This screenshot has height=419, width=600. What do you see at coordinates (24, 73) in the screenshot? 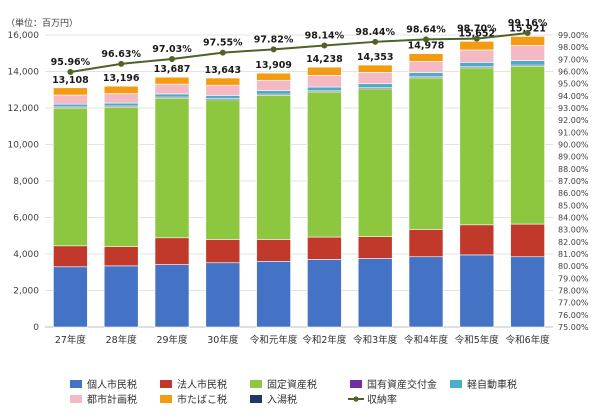
I see `y-tick-label: 14,000` at bounding box center [24, 73].